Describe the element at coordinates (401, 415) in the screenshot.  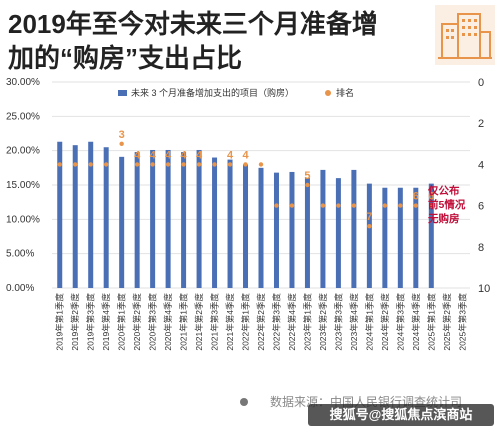
I see `brand-watermark: 搜狐号@搜狐焦点滨商站` at that location.